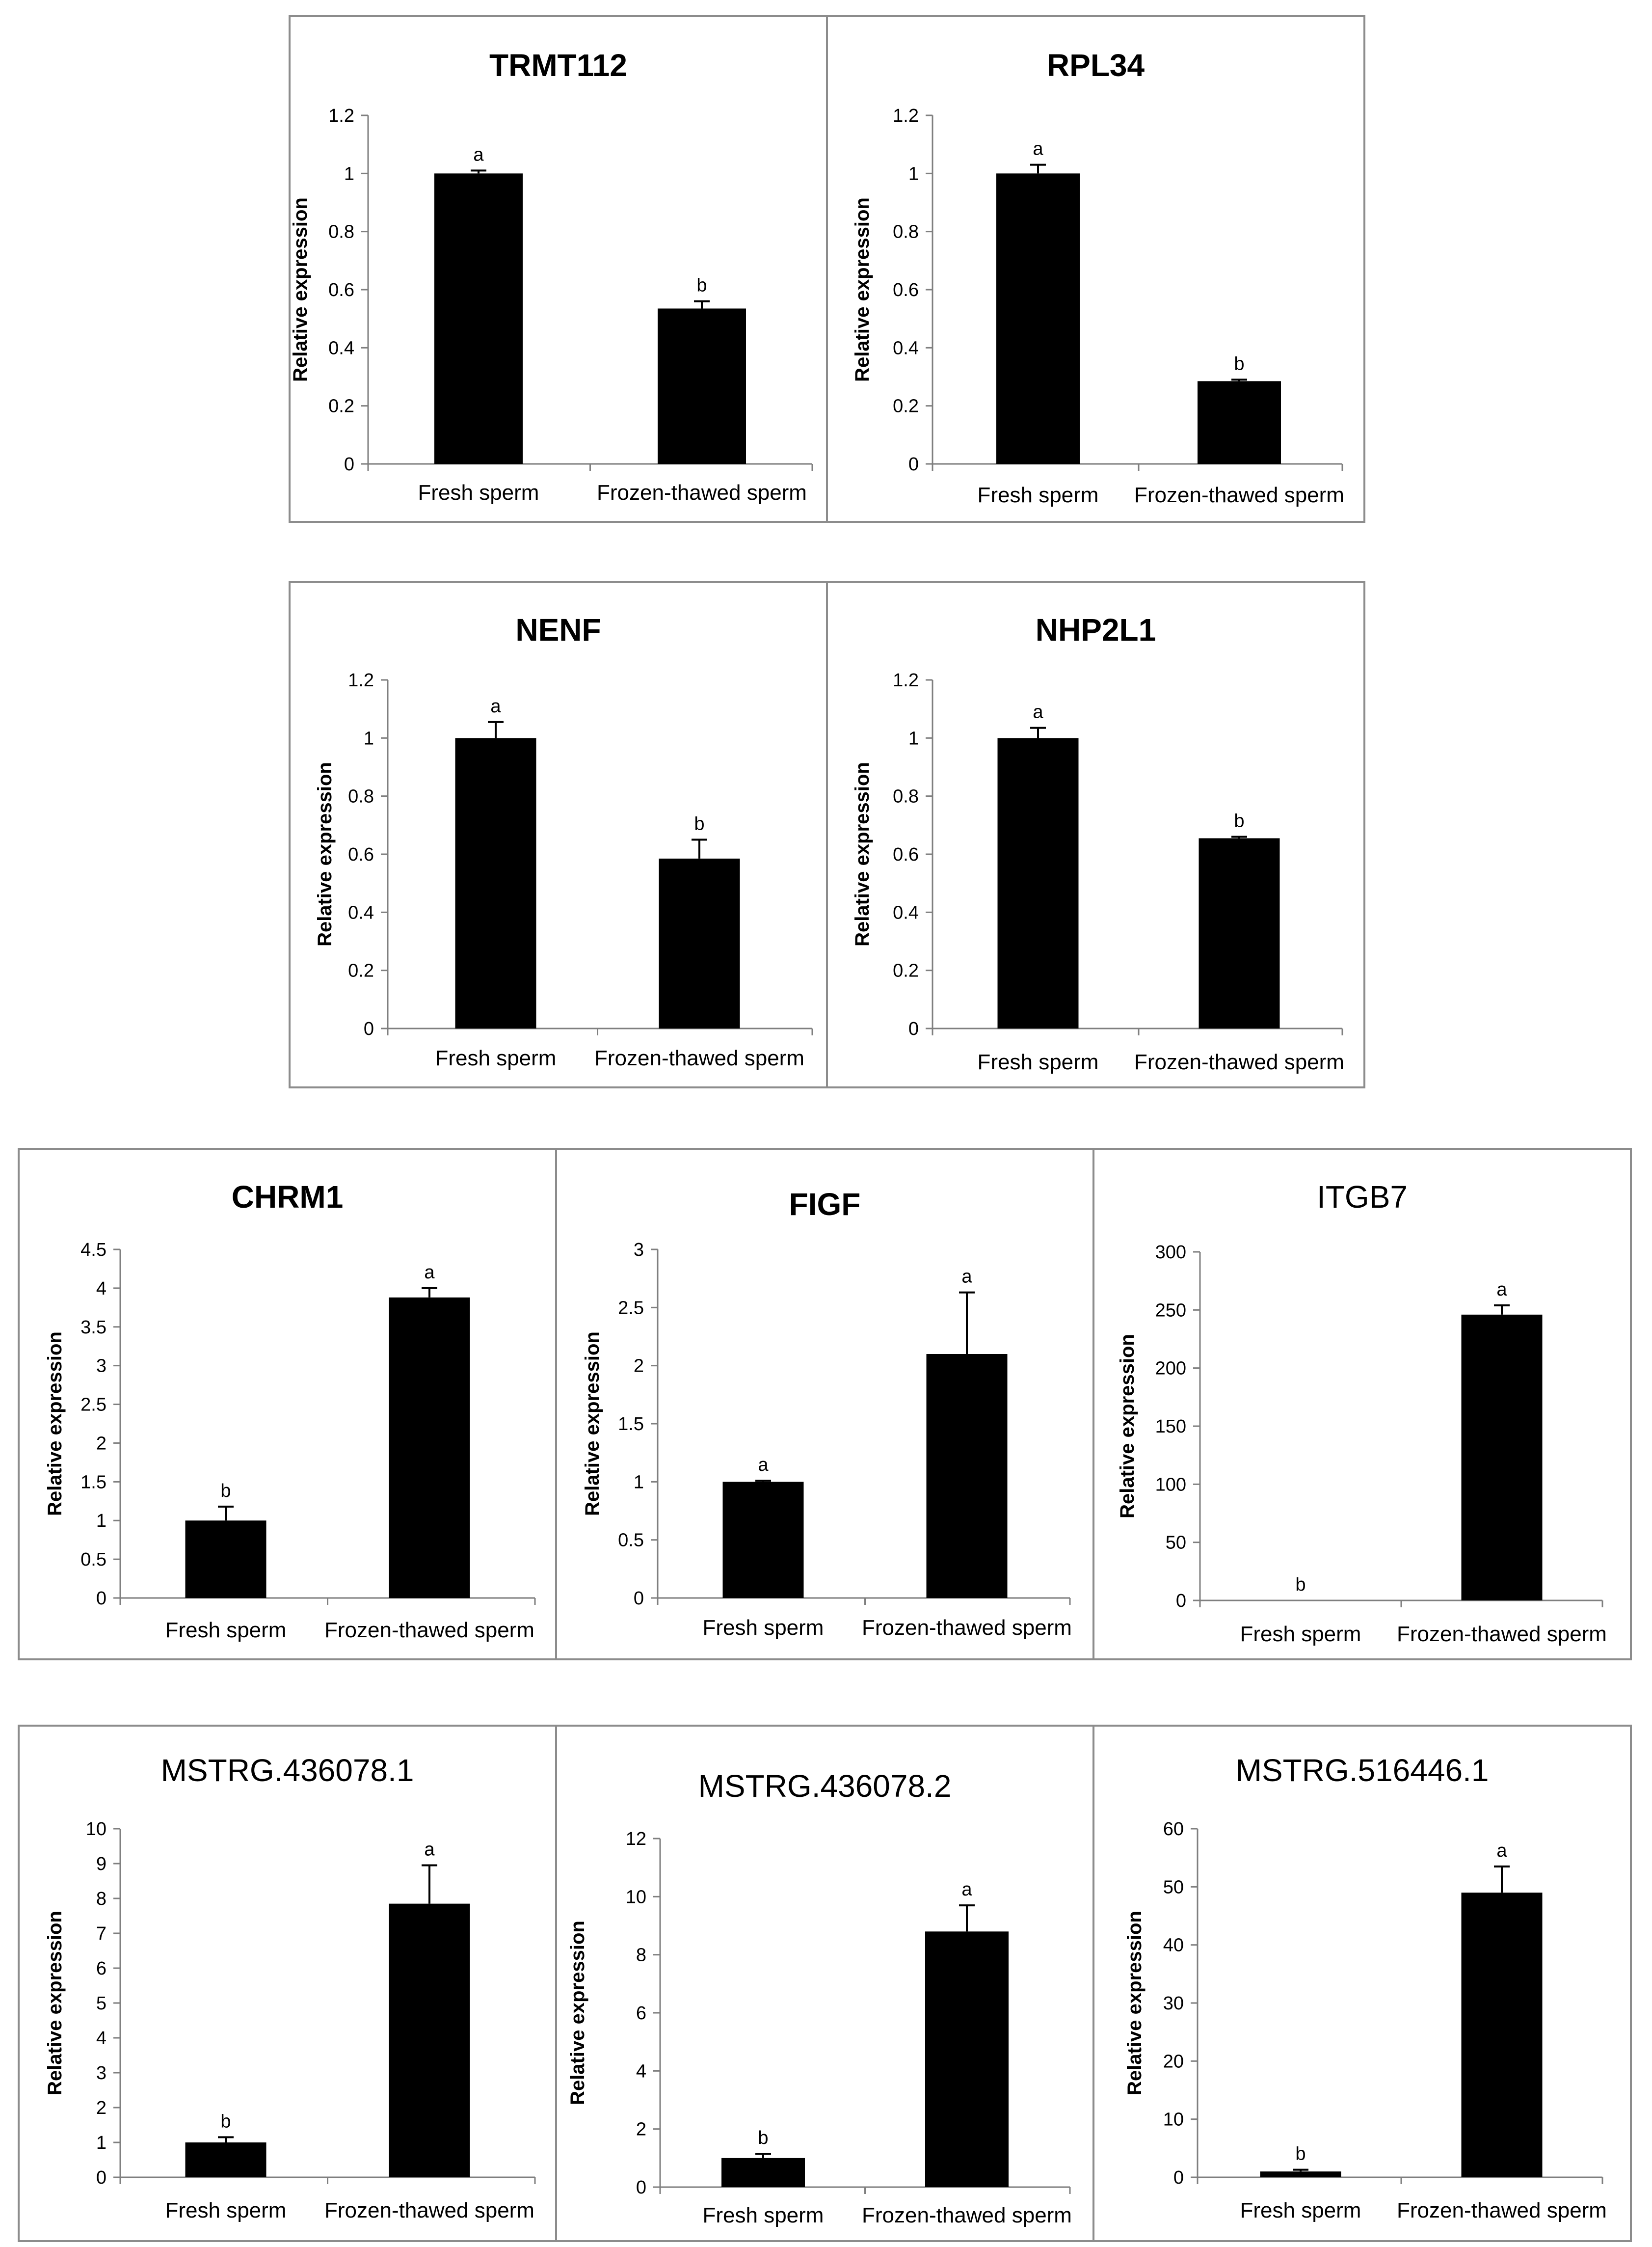  I want to click on chart-title: MSTRG.436078.2, so click(825, 1786).